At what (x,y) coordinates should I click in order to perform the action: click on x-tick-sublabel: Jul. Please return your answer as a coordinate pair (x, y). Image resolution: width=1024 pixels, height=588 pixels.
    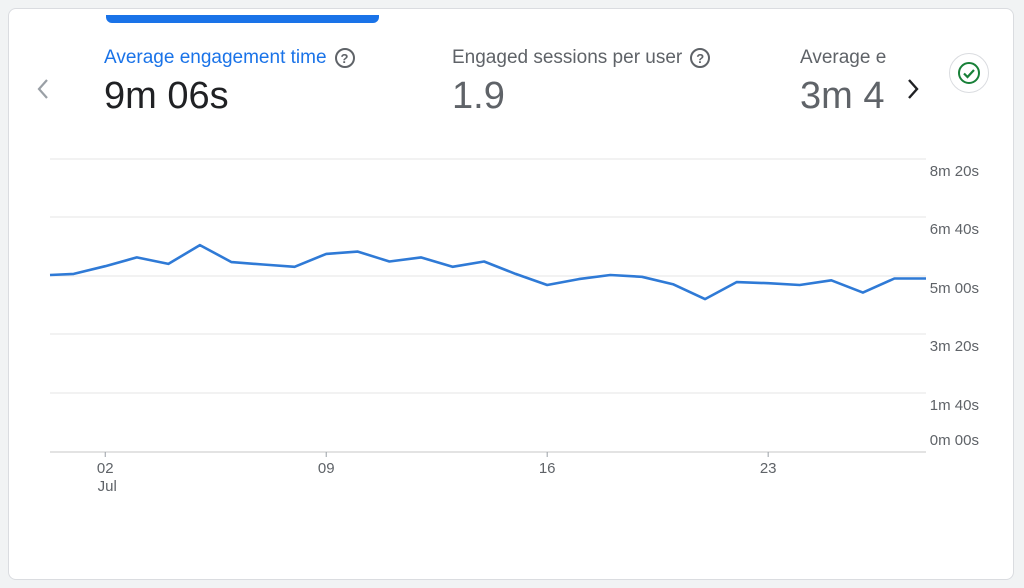
    Looking at the image, I should click on (107, 486).